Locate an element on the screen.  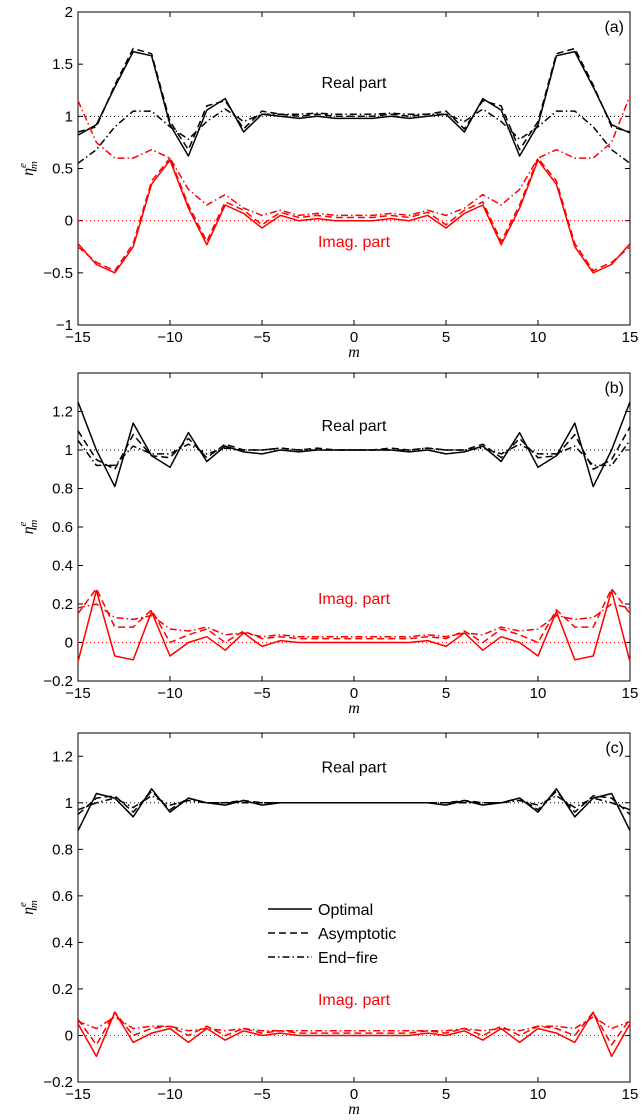
y-tick-label: −0.5 is located at coordinates (58, 273).